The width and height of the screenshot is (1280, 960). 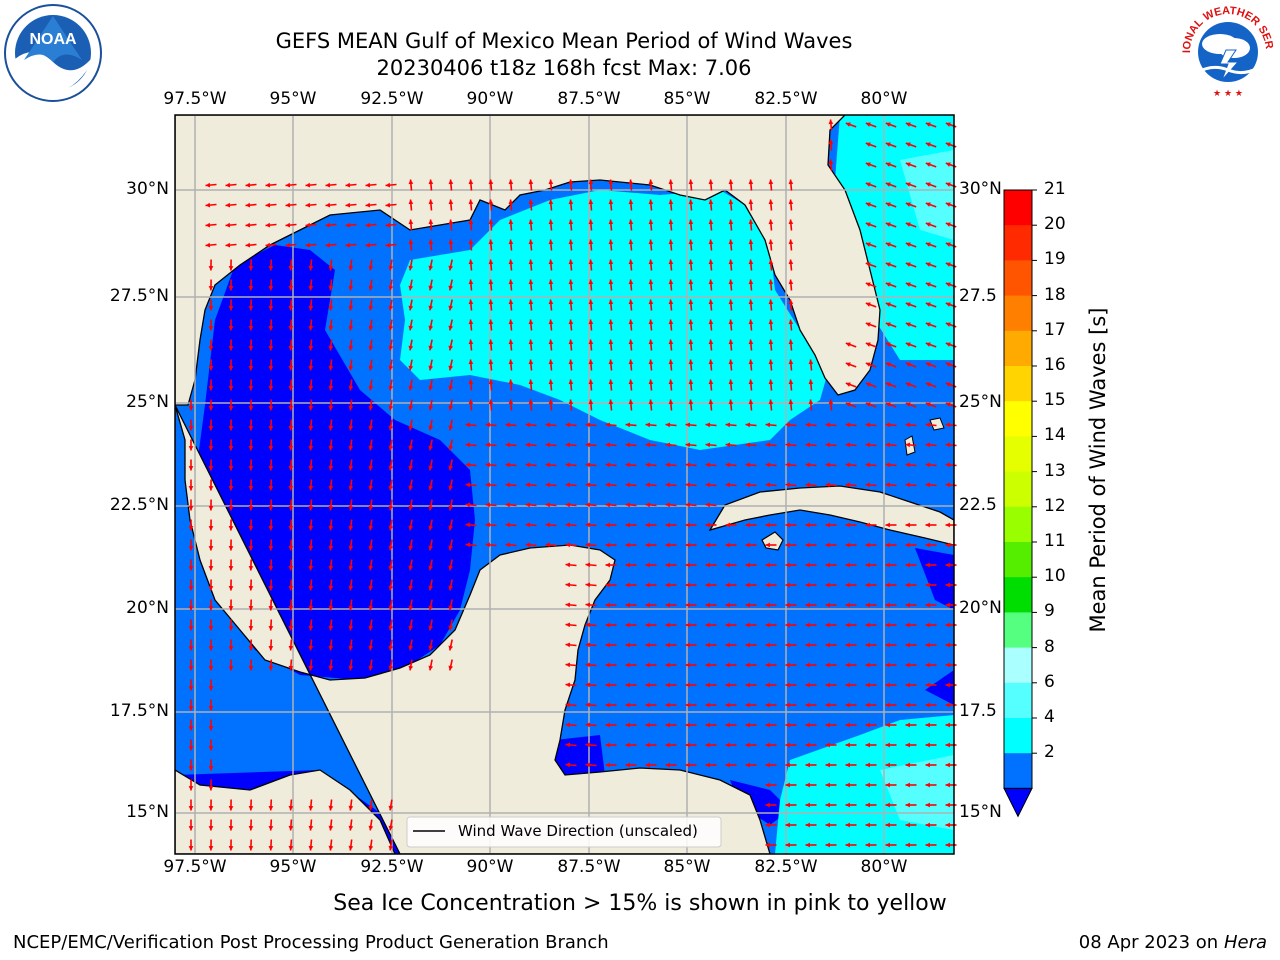 What do you see at coordinates (687, 99) in the screenshot?
I see `axis-tick-label: 85°W` at bounding box center [687, 99].